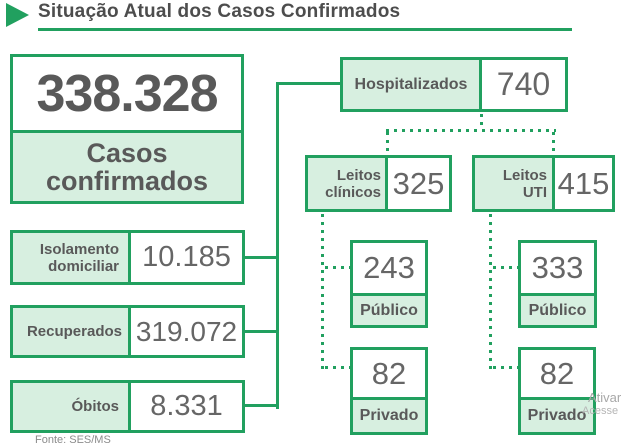  Describe the element at coordinates (17, 15) in the screenshot. I see `title-arrow-icon` at that location.